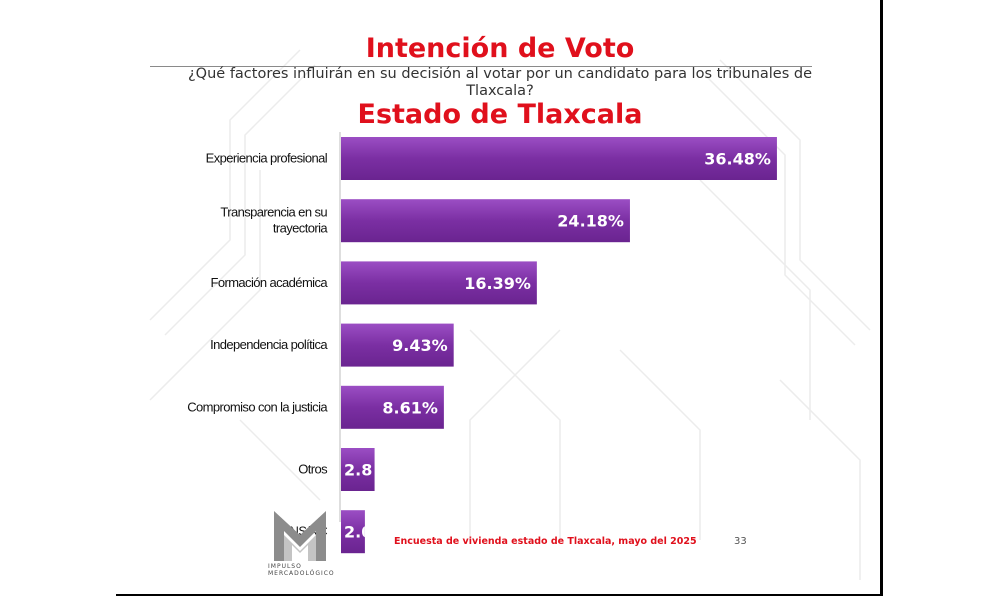 The width and height of the screenshot is (1000, 600). What do you see at coordinates (881, 298) in the screenshot?
I see `slide-frame-right` at bounding box center [881, 298].